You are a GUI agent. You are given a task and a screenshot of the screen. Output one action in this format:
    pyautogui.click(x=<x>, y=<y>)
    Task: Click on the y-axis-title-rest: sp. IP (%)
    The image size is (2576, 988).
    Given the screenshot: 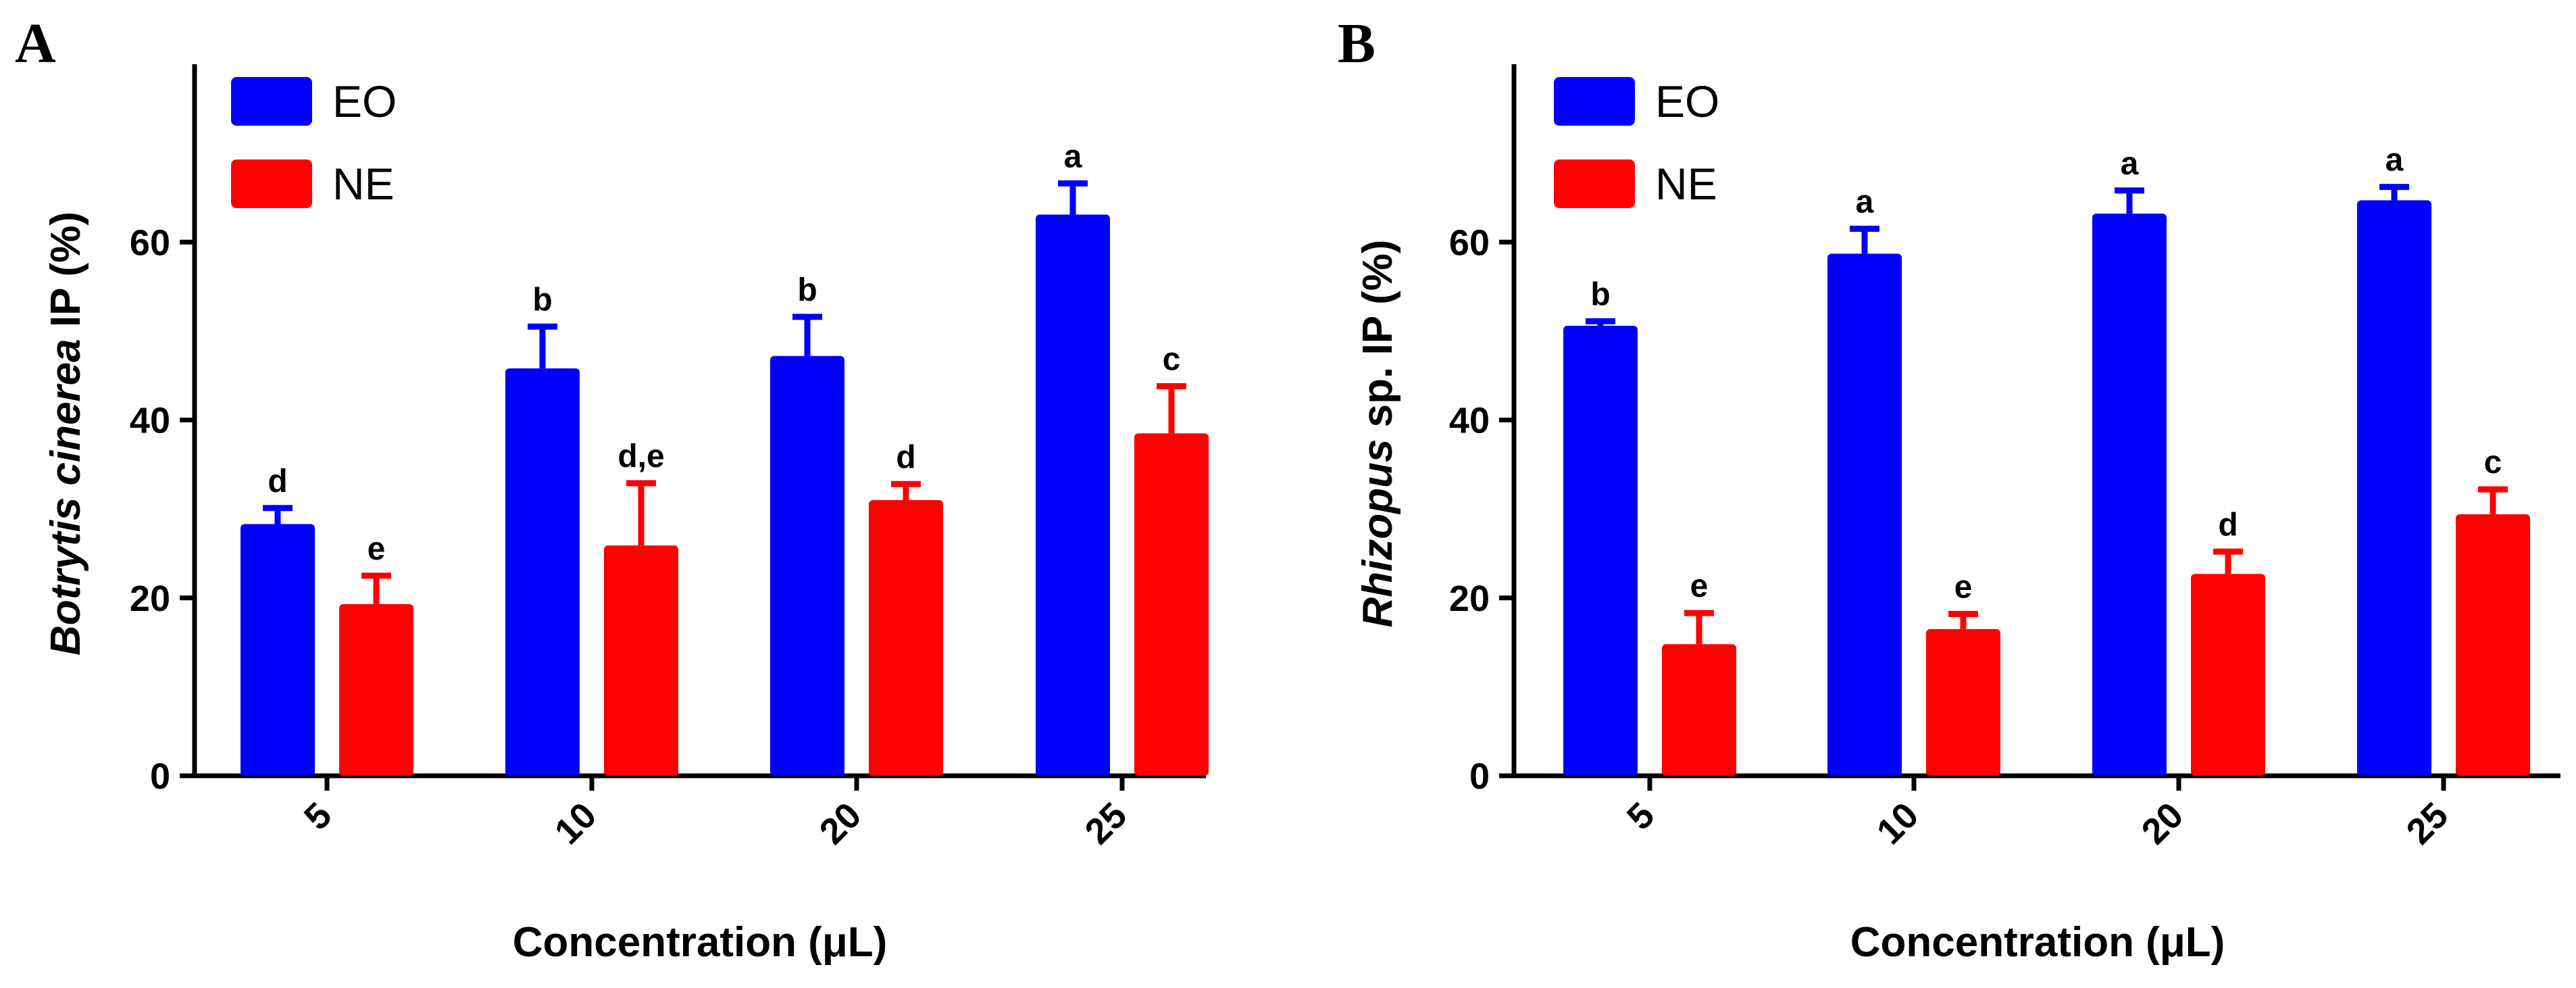 What is the action you would take?
    pyautogui.click(x=1378, y=339)
    